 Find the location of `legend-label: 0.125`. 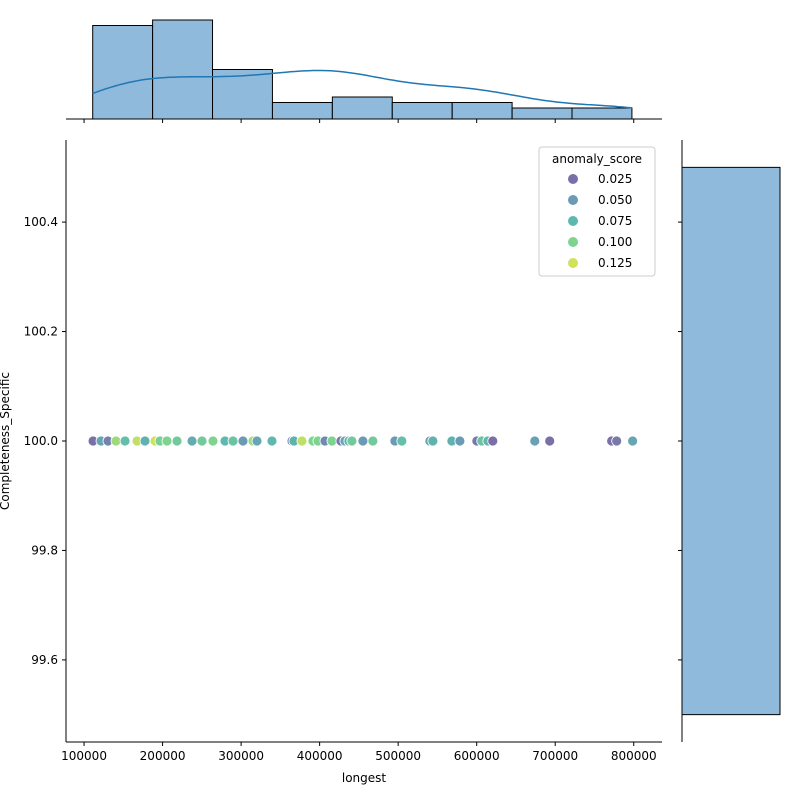

legend-label: 0.125 is located at coordinates (615, 263).